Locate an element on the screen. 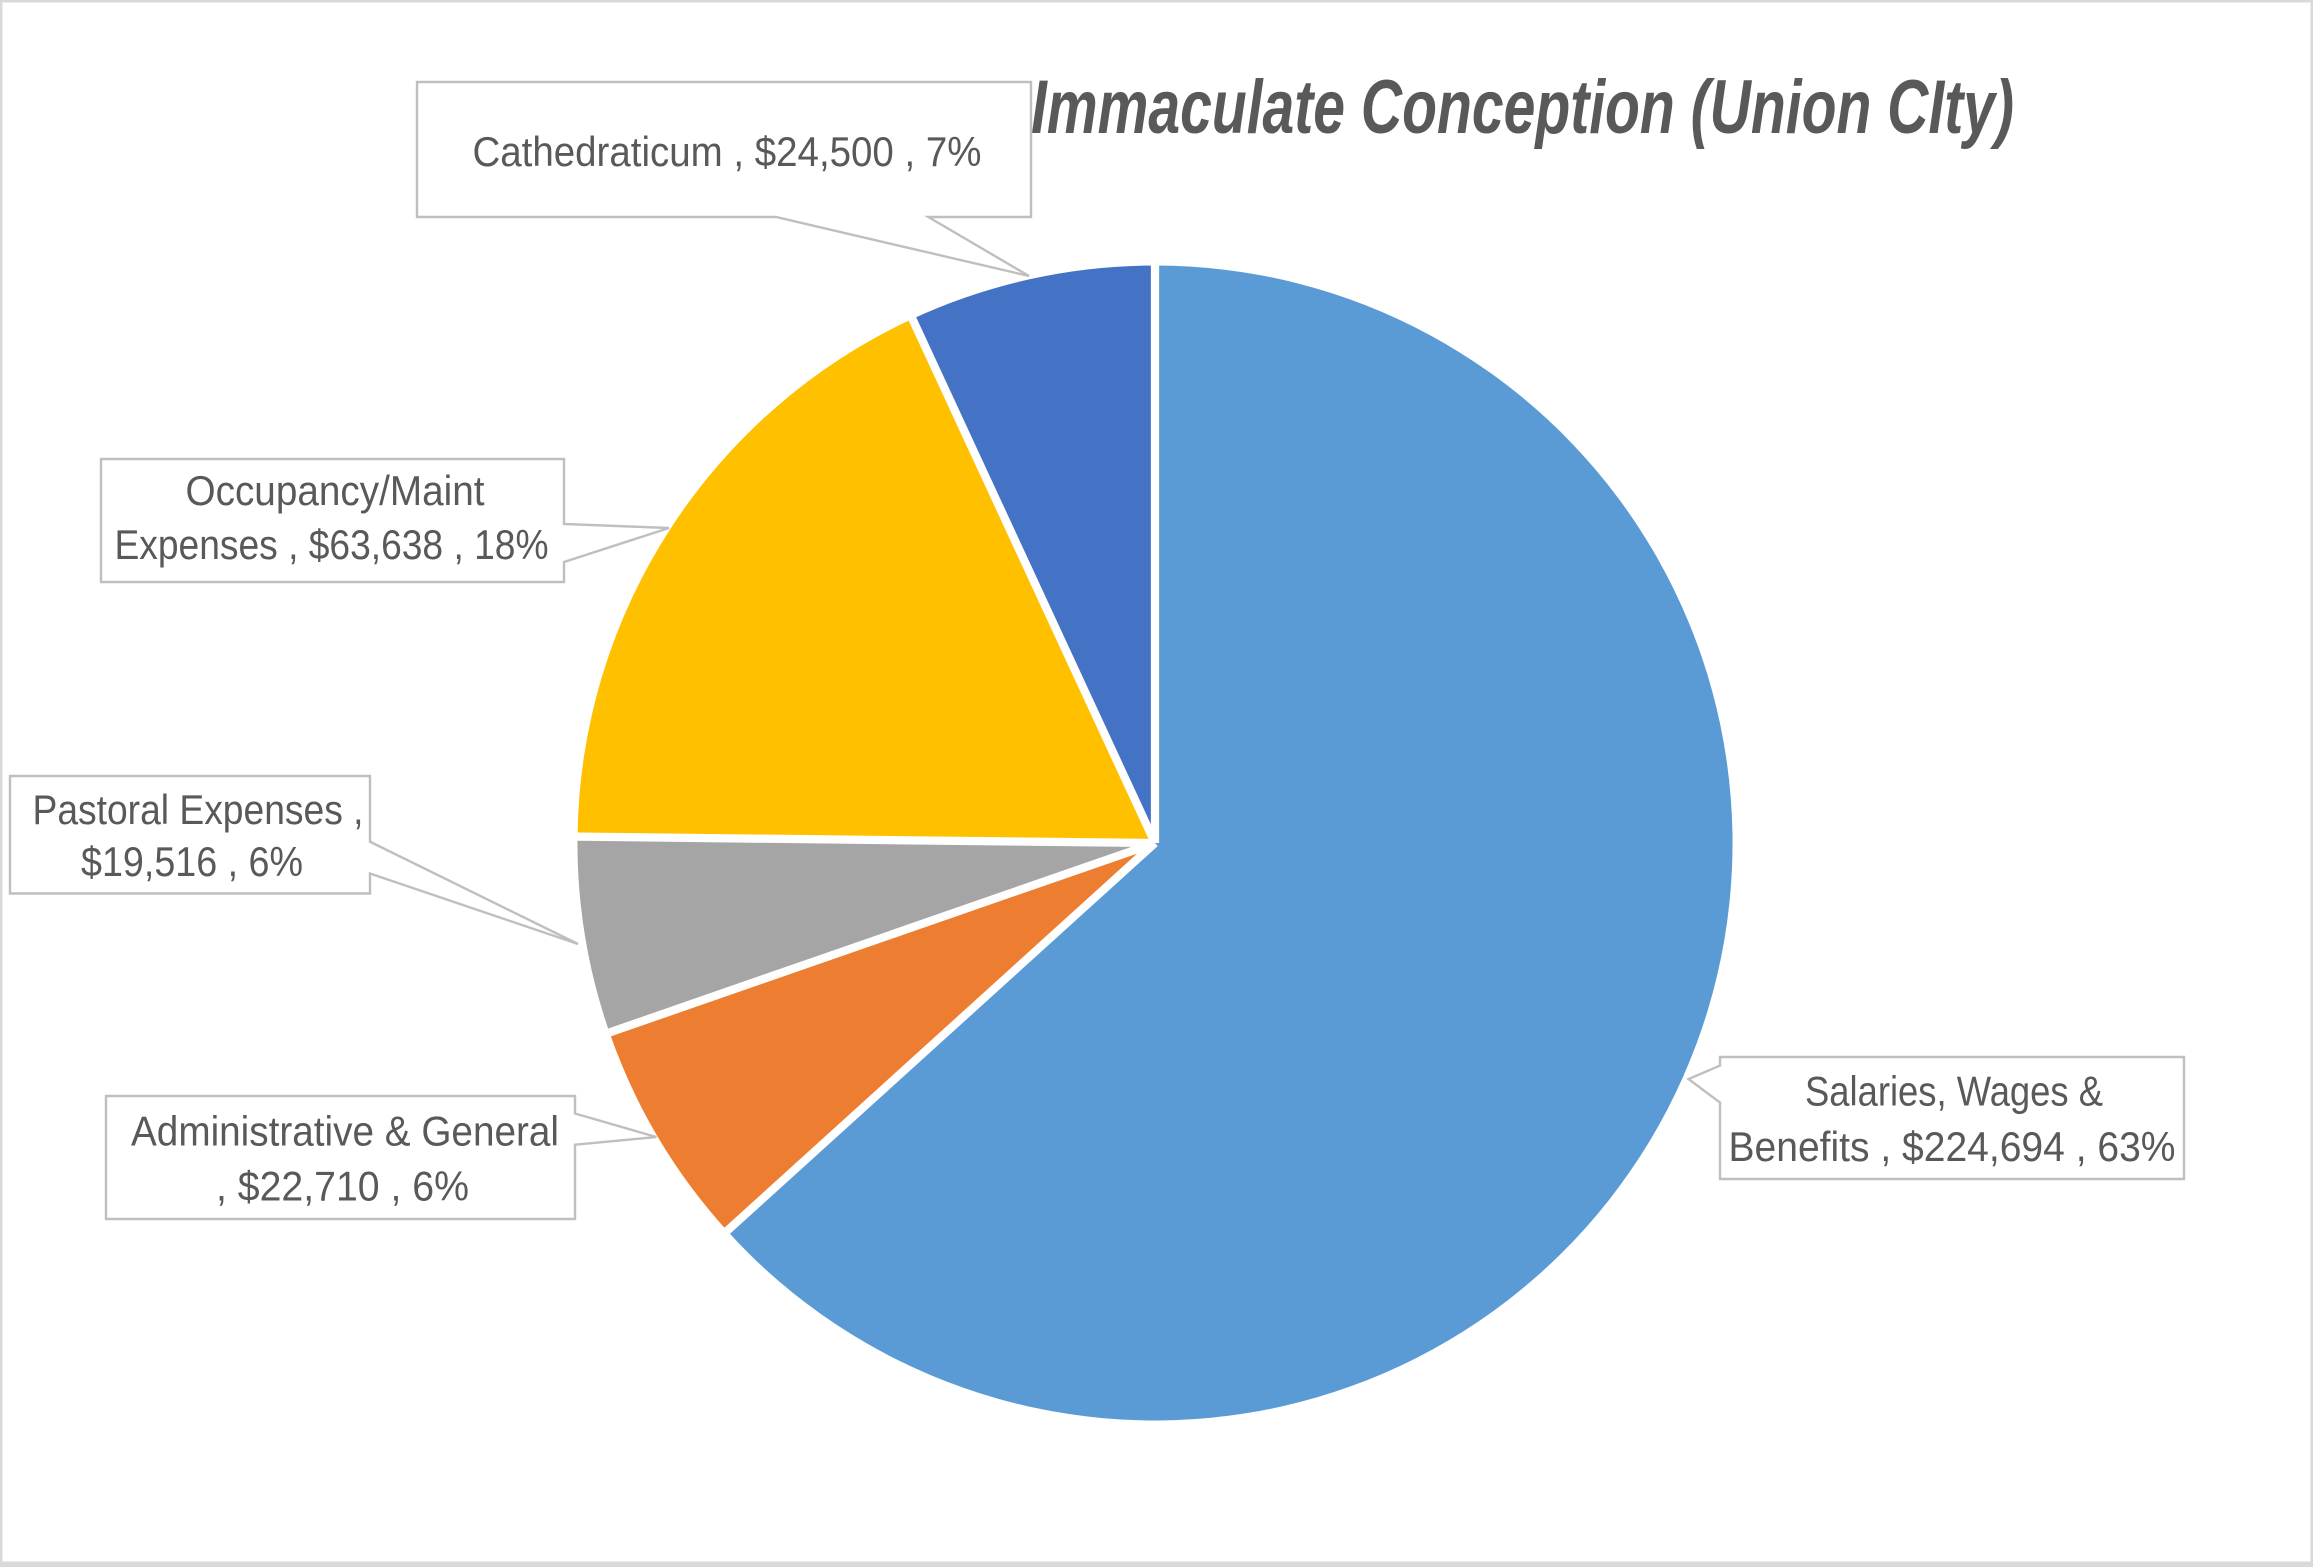  svg-text:Immaculate Conception (Union C: Immaculate Conception (Union CIty) is located at coordinates (1522, 107).